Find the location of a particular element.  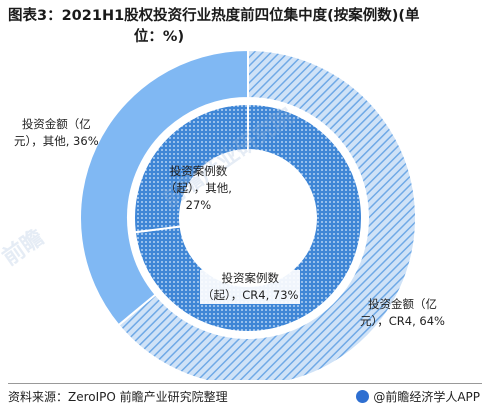

inner-slice-other is located at coordinates (191, 168).